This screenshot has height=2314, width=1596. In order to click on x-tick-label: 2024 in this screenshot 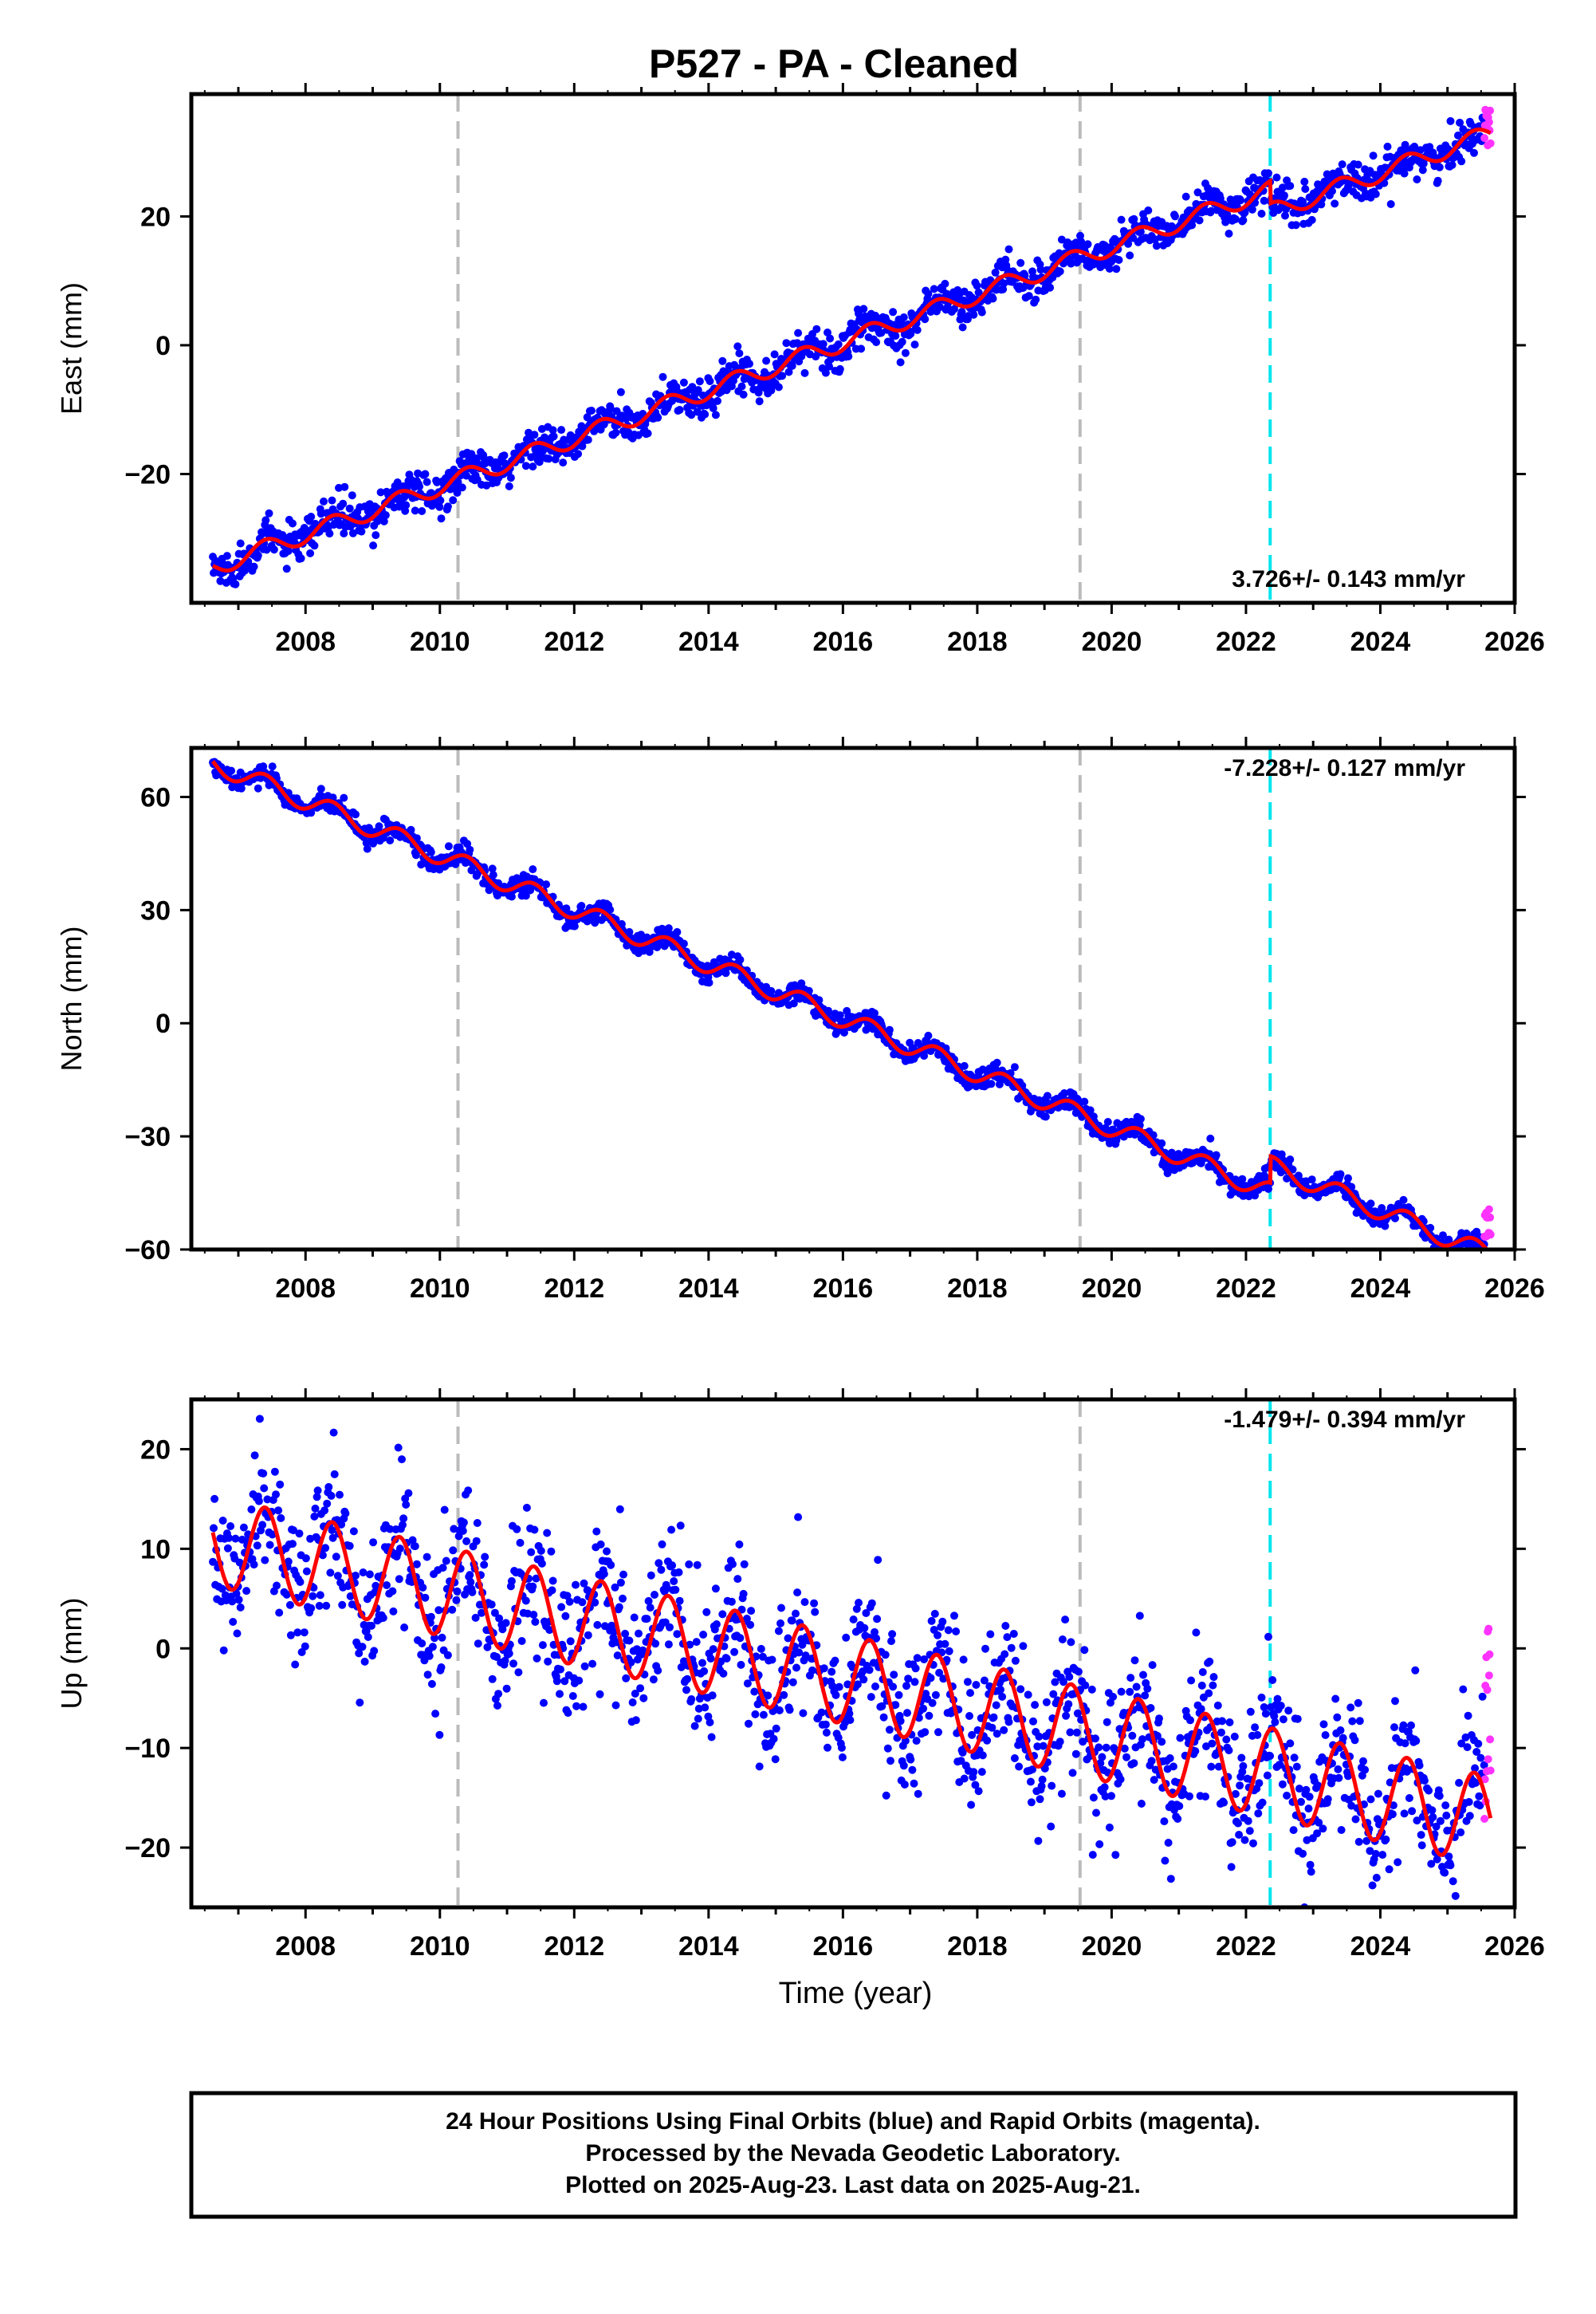, I will do `click(1380, 1288)`.